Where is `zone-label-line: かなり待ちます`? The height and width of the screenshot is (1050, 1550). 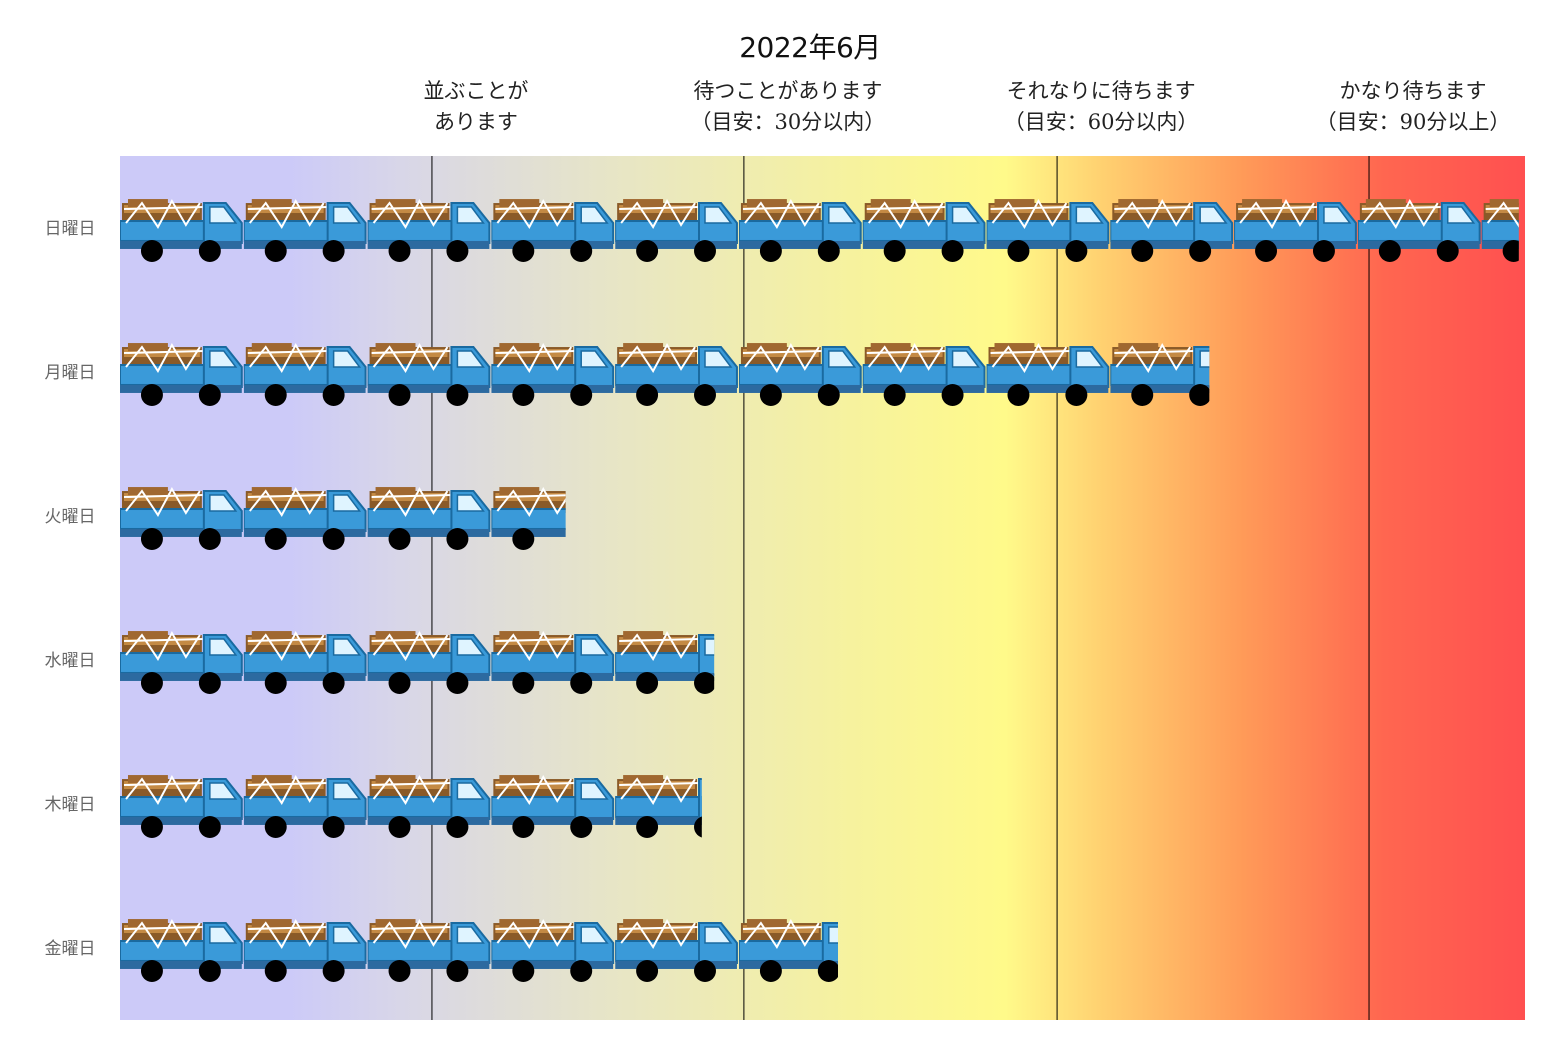 zone-label-line: かなり待ちます is located at coordinates (1413, 91).